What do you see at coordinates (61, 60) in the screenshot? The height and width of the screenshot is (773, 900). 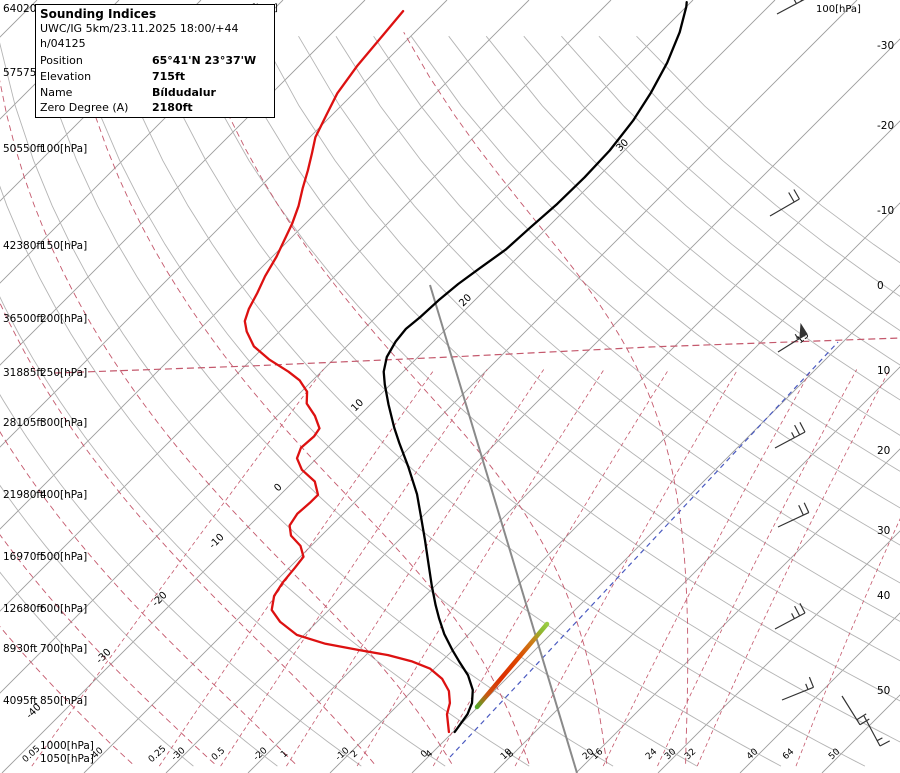 I see `info-label-position: Position` at bounding box center [61, 60].